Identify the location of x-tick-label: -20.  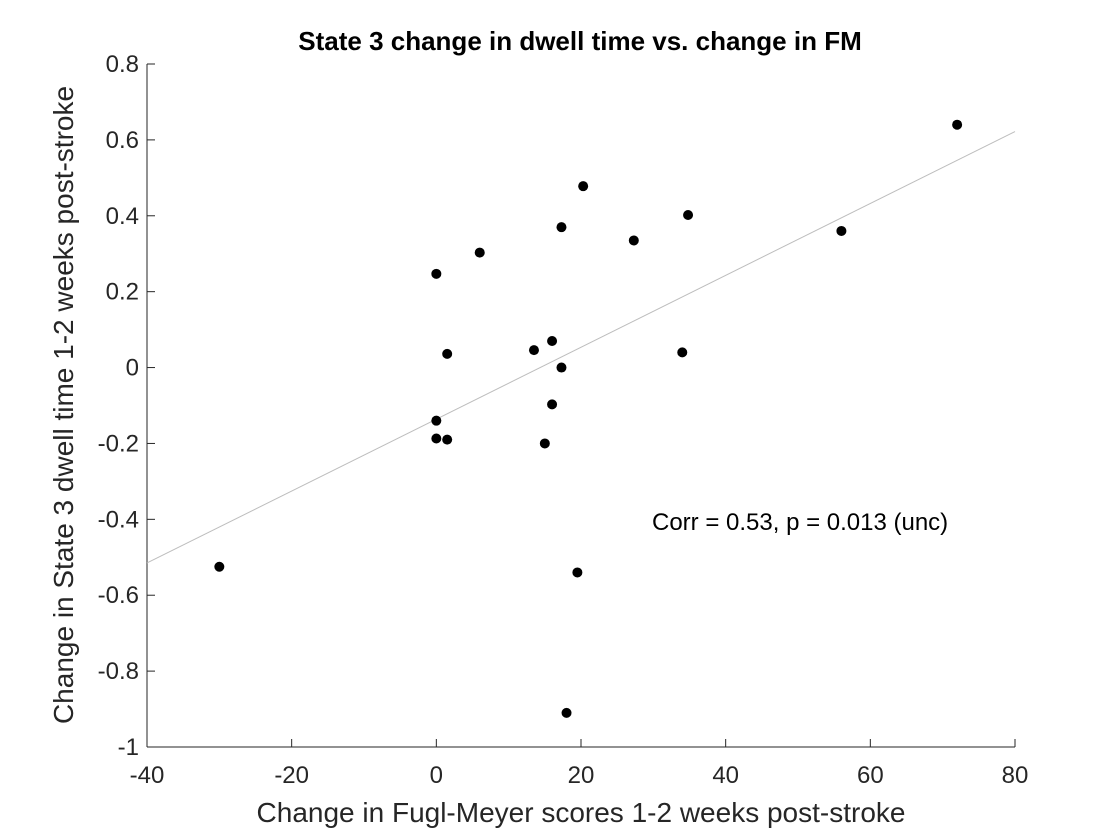
(291, 775).